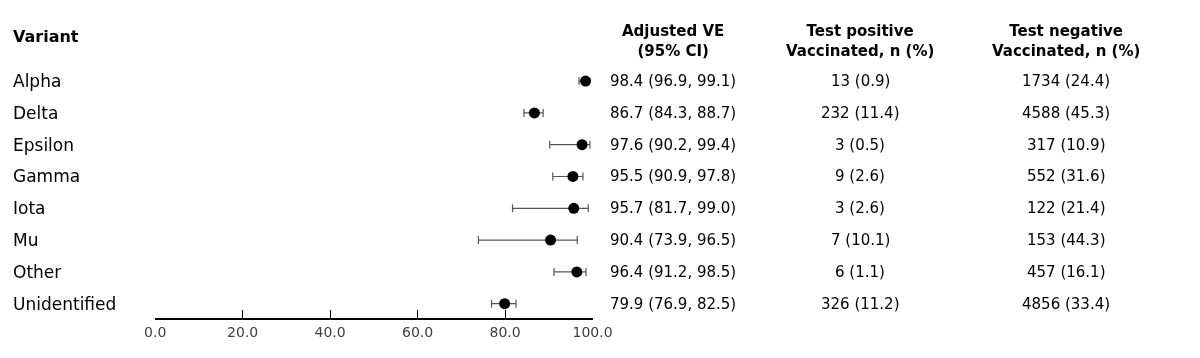 This screenshot has width=1200, height=358. I want to click on data-label: 98.4 (96.9, 99.1), so click(673, 81).